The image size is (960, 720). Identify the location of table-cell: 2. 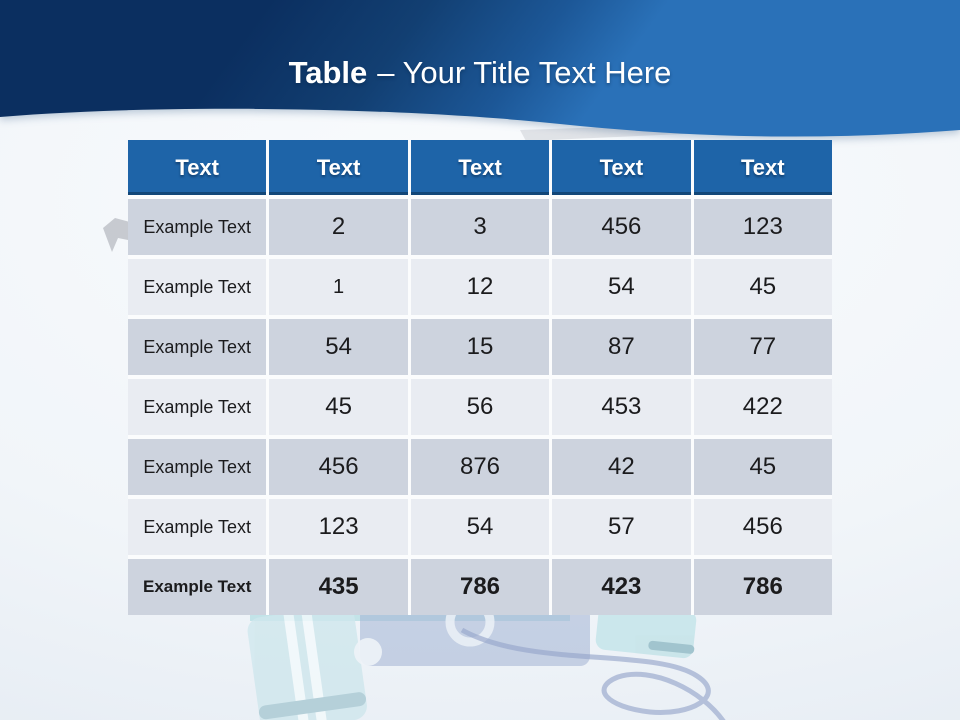
(338, 227).